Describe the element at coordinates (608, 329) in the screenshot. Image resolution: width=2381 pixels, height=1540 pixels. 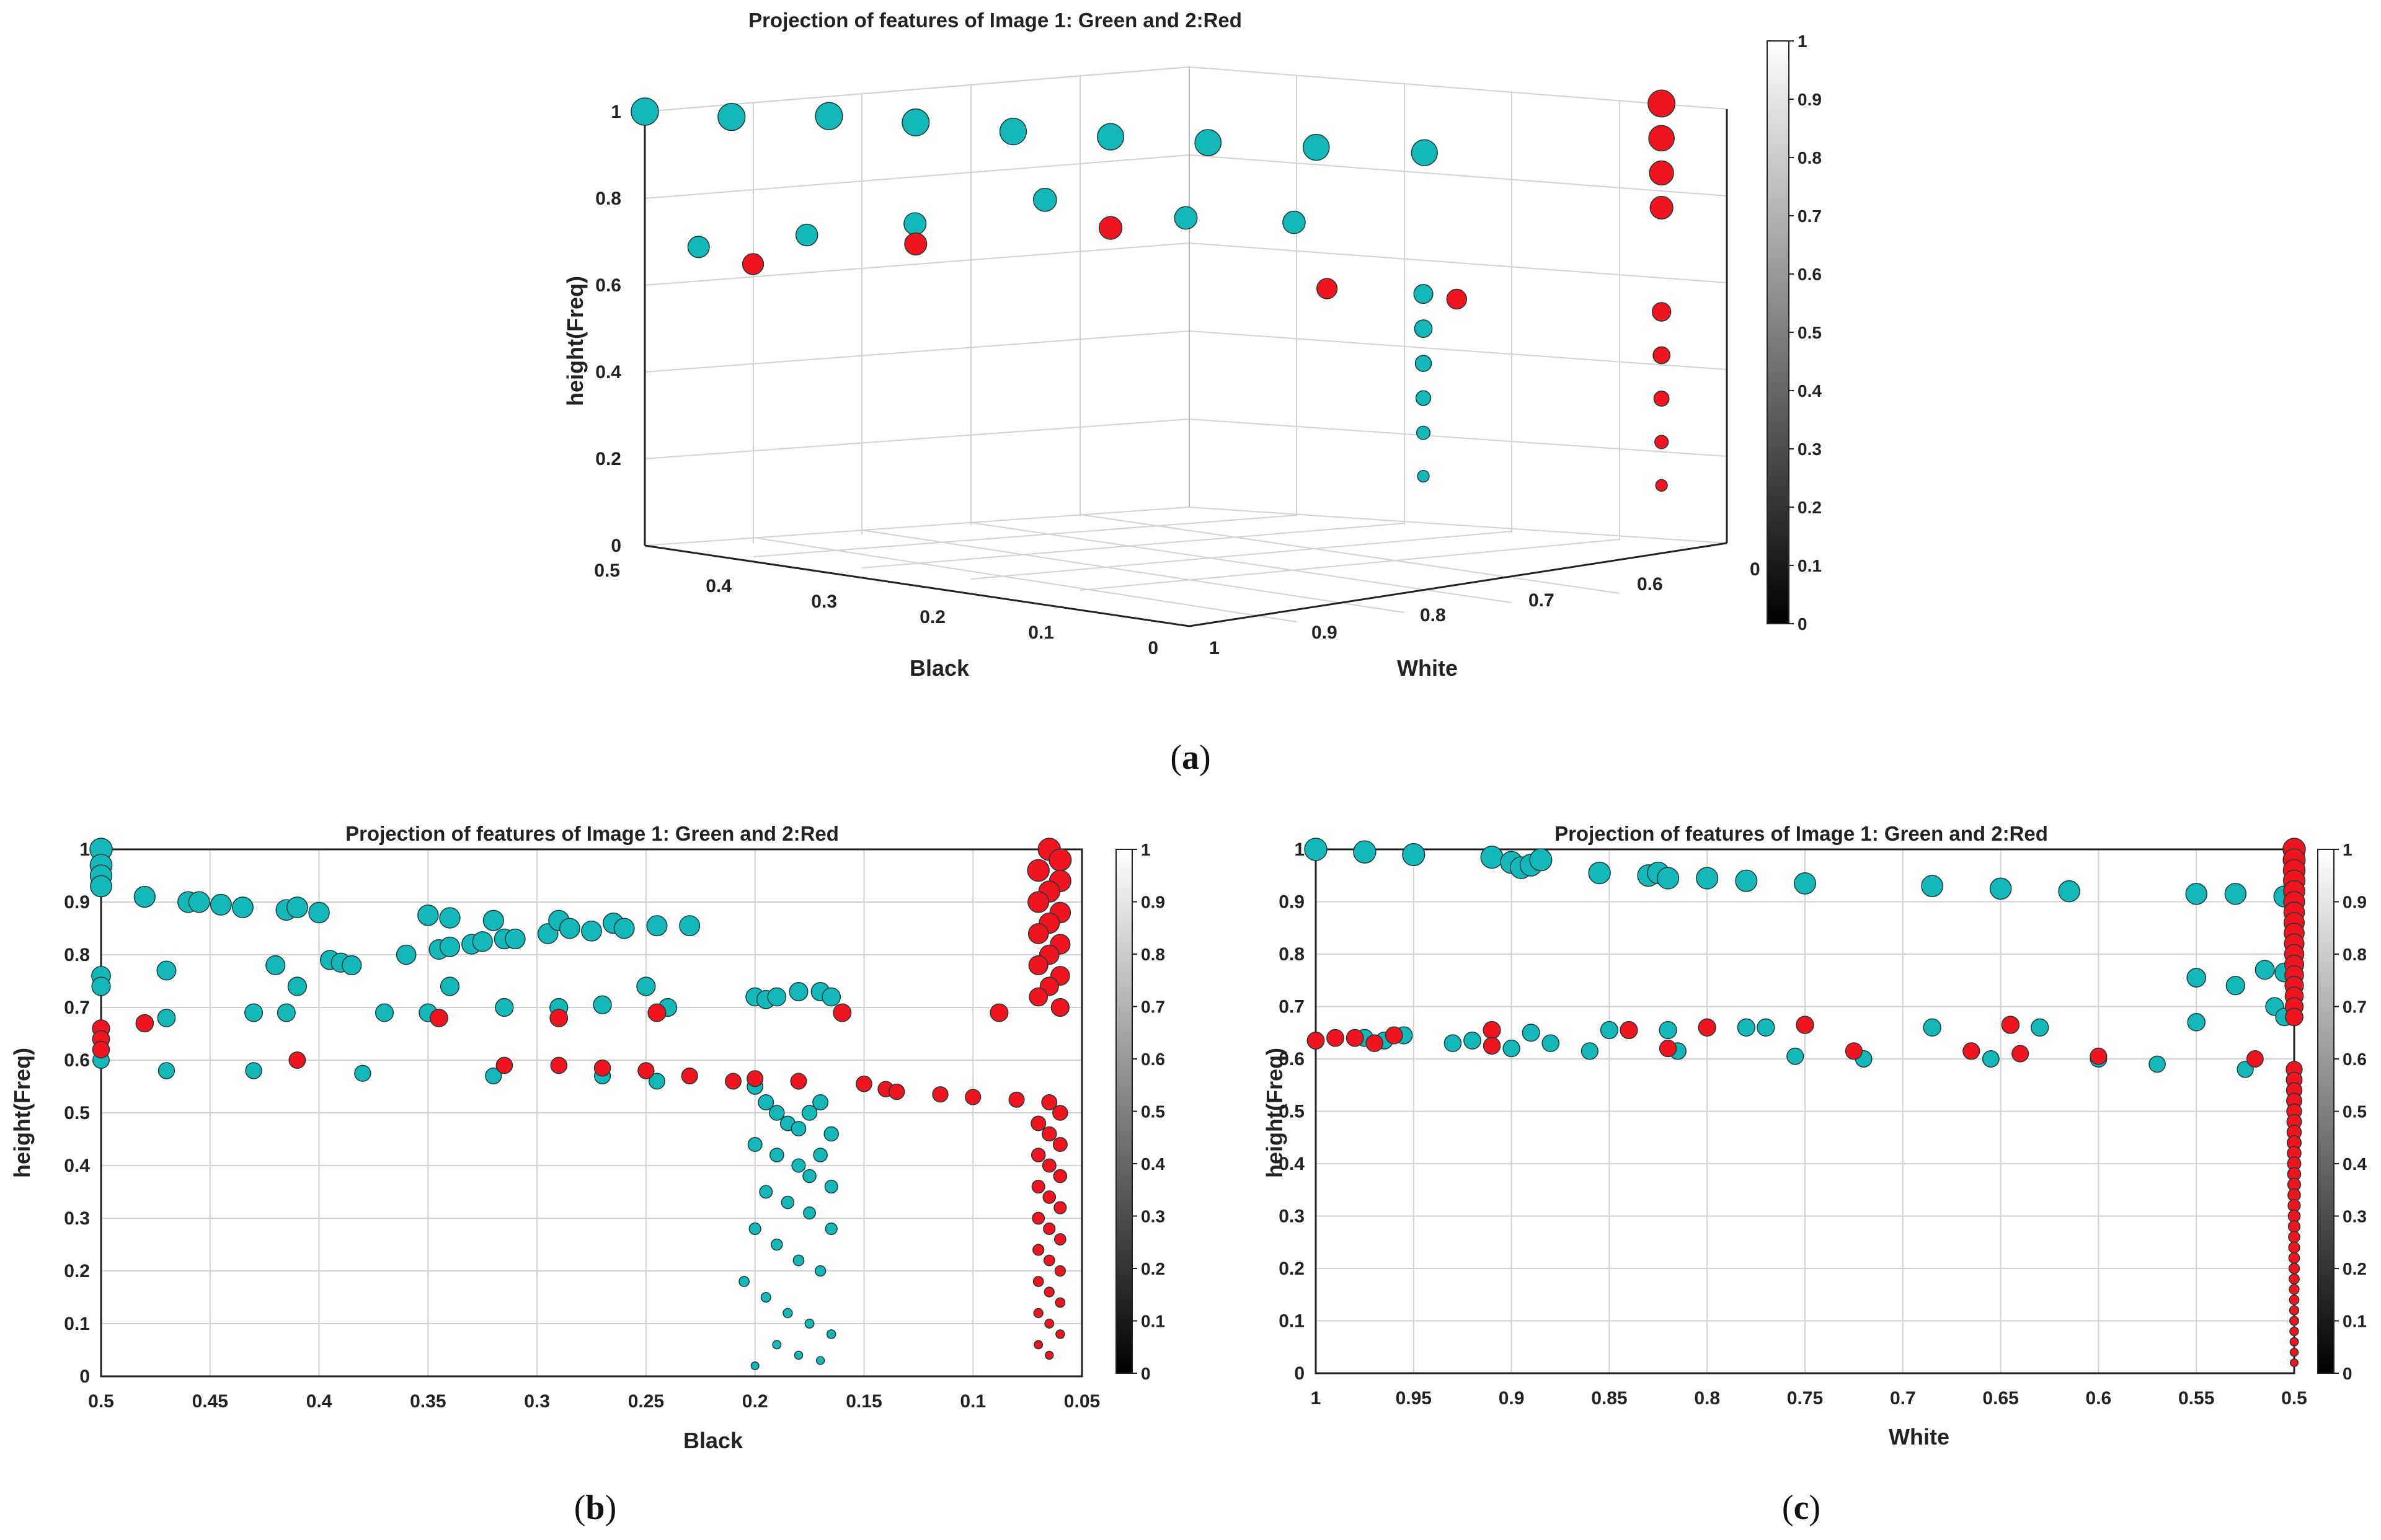
I see `panel-a-z-ticks: 0 0.2 0.4 0.6 0.8 1` at that location.